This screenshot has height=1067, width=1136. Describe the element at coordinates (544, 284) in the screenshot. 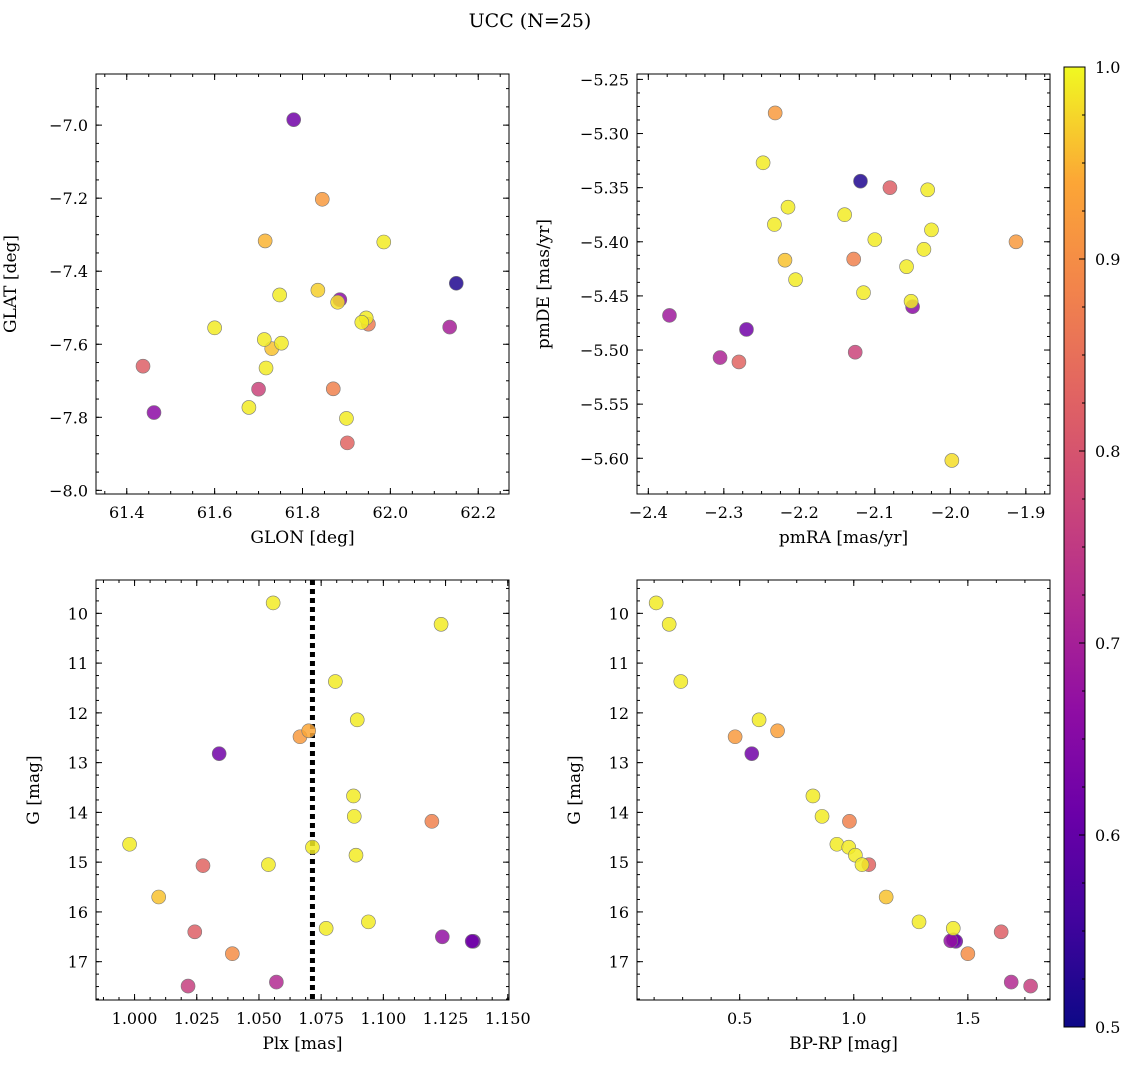

I see `y-axis-label: pmDE [mas/yr]` at that location.